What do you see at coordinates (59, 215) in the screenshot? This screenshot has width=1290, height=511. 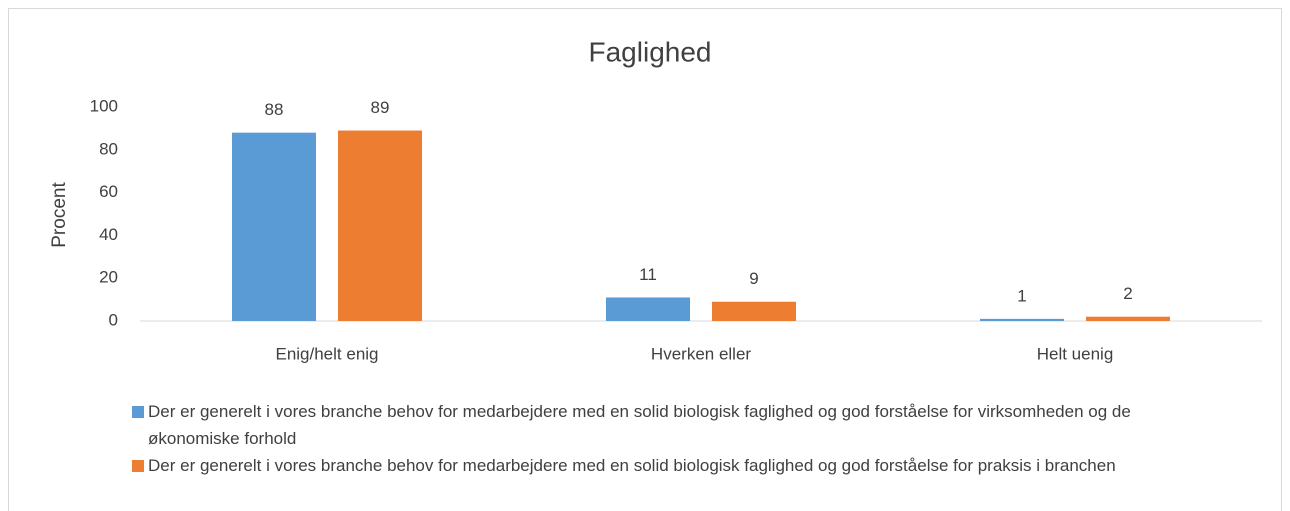 I see `y-axis-label: Procent` at bounding box center [59, 215].